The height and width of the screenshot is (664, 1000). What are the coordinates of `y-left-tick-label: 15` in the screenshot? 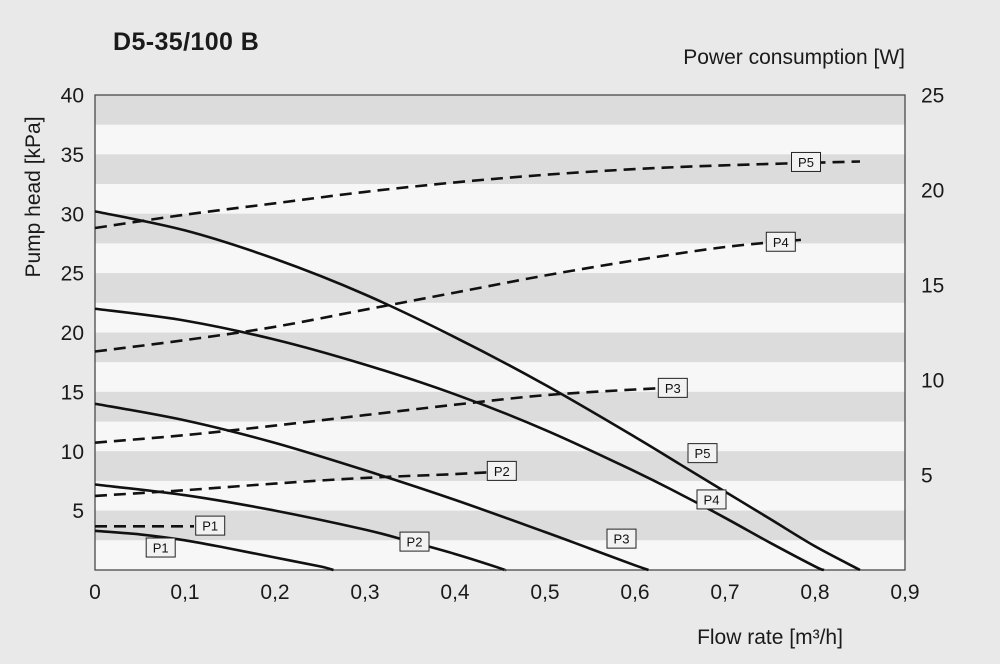 It's located at (72, 392).